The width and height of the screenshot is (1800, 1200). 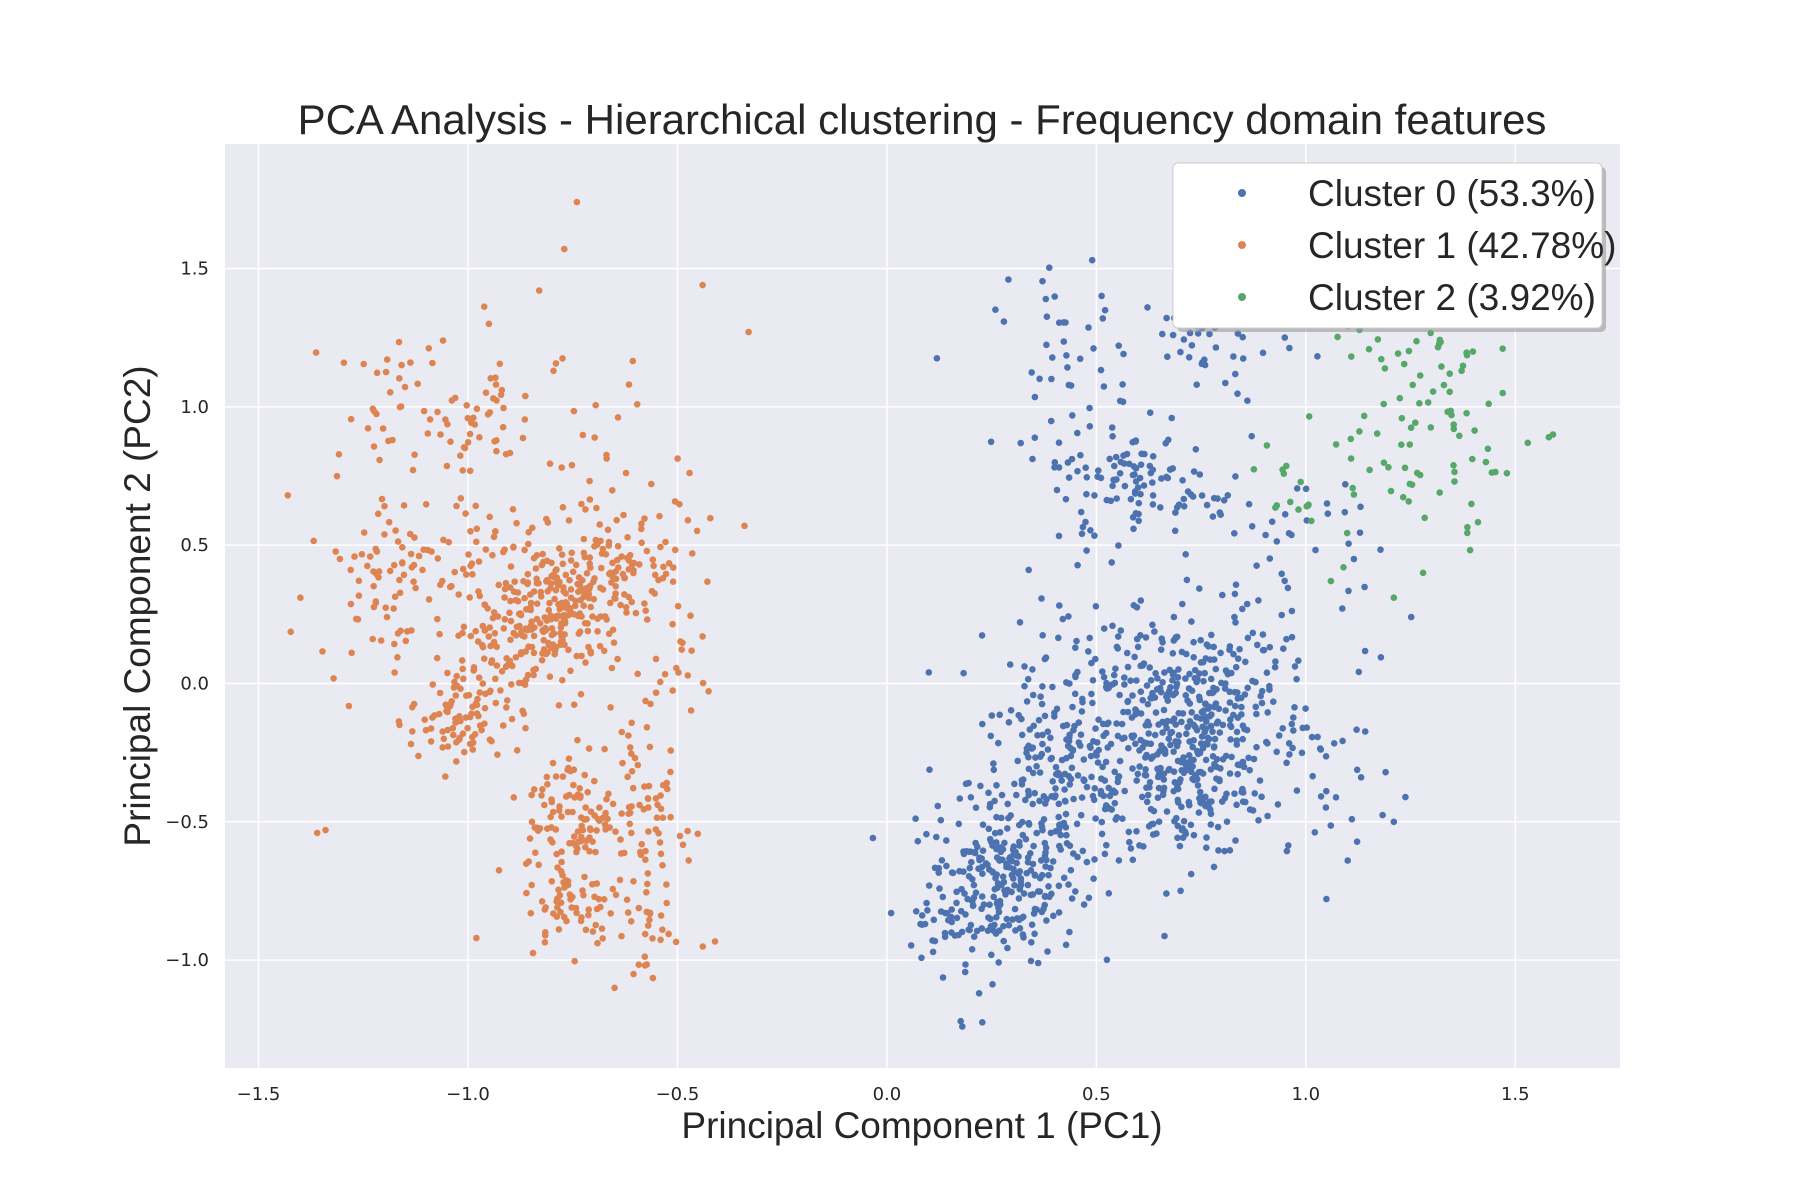 What do you see at coordinates (468, 1094) in the screenshot?
I see `x-tick-label: −1.0` at bounding box center [468, 1094].